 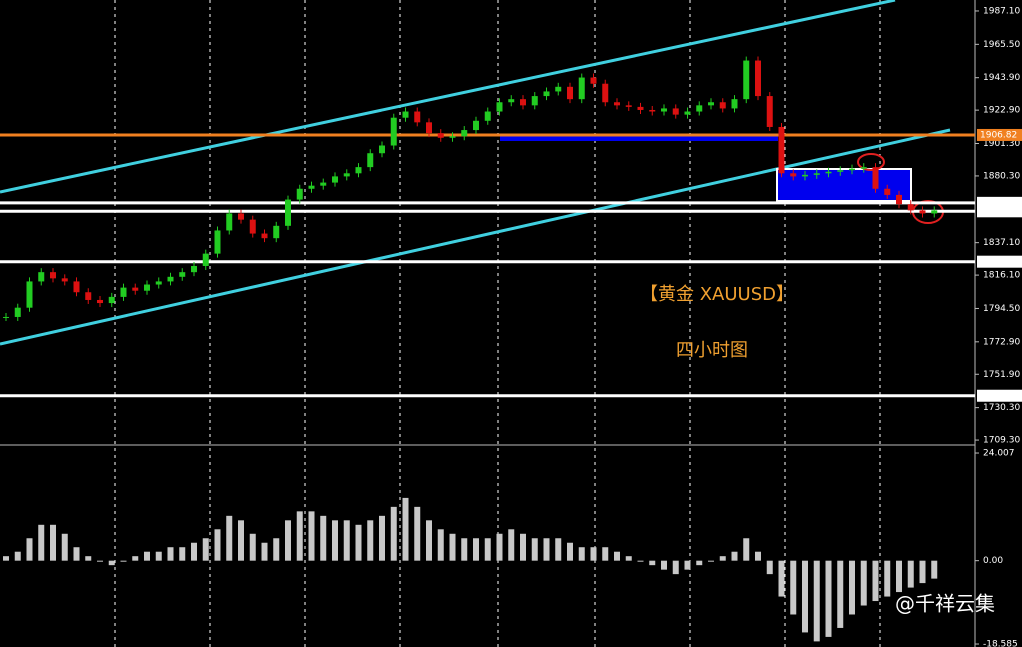 I want to click on level-label: 1738.00, so click(x=998, y=396).